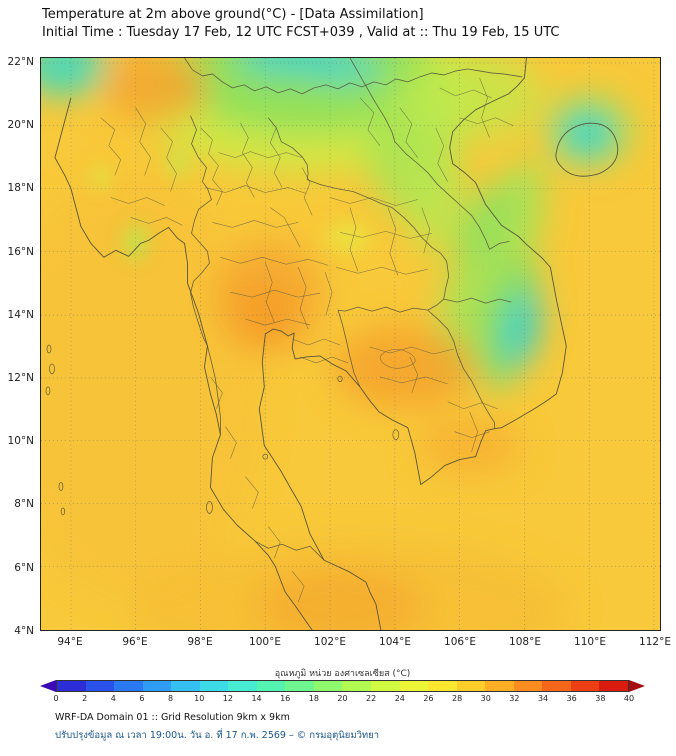  Describe the element at coordinates (24, 567) in the screenshot. I see `y-tick-label: 6°N` at that location.